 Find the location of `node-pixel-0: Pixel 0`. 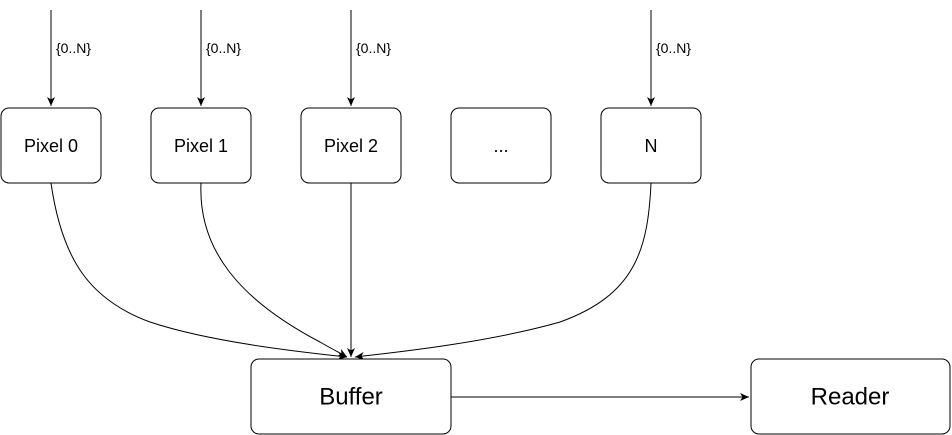

node-pixel-0: Pixel 0 is located at coordinates (51, 145).